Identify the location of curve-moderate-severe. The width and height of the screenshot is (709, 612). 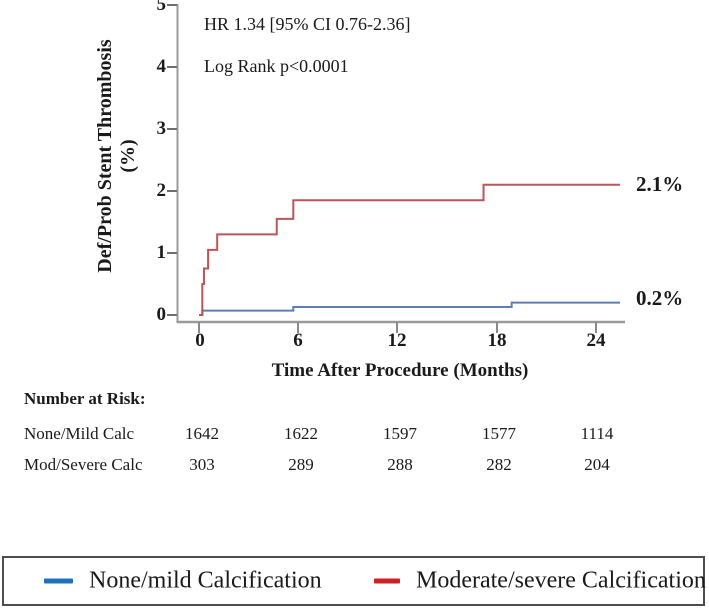
(409, 249).